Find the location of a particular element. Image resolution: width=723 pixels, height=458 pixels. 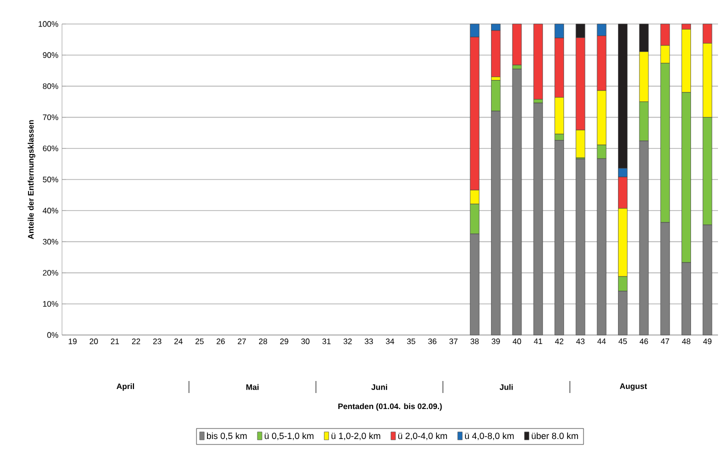

legend-label: ü 2,0-4,0 km is located at coordinates (422, 436).